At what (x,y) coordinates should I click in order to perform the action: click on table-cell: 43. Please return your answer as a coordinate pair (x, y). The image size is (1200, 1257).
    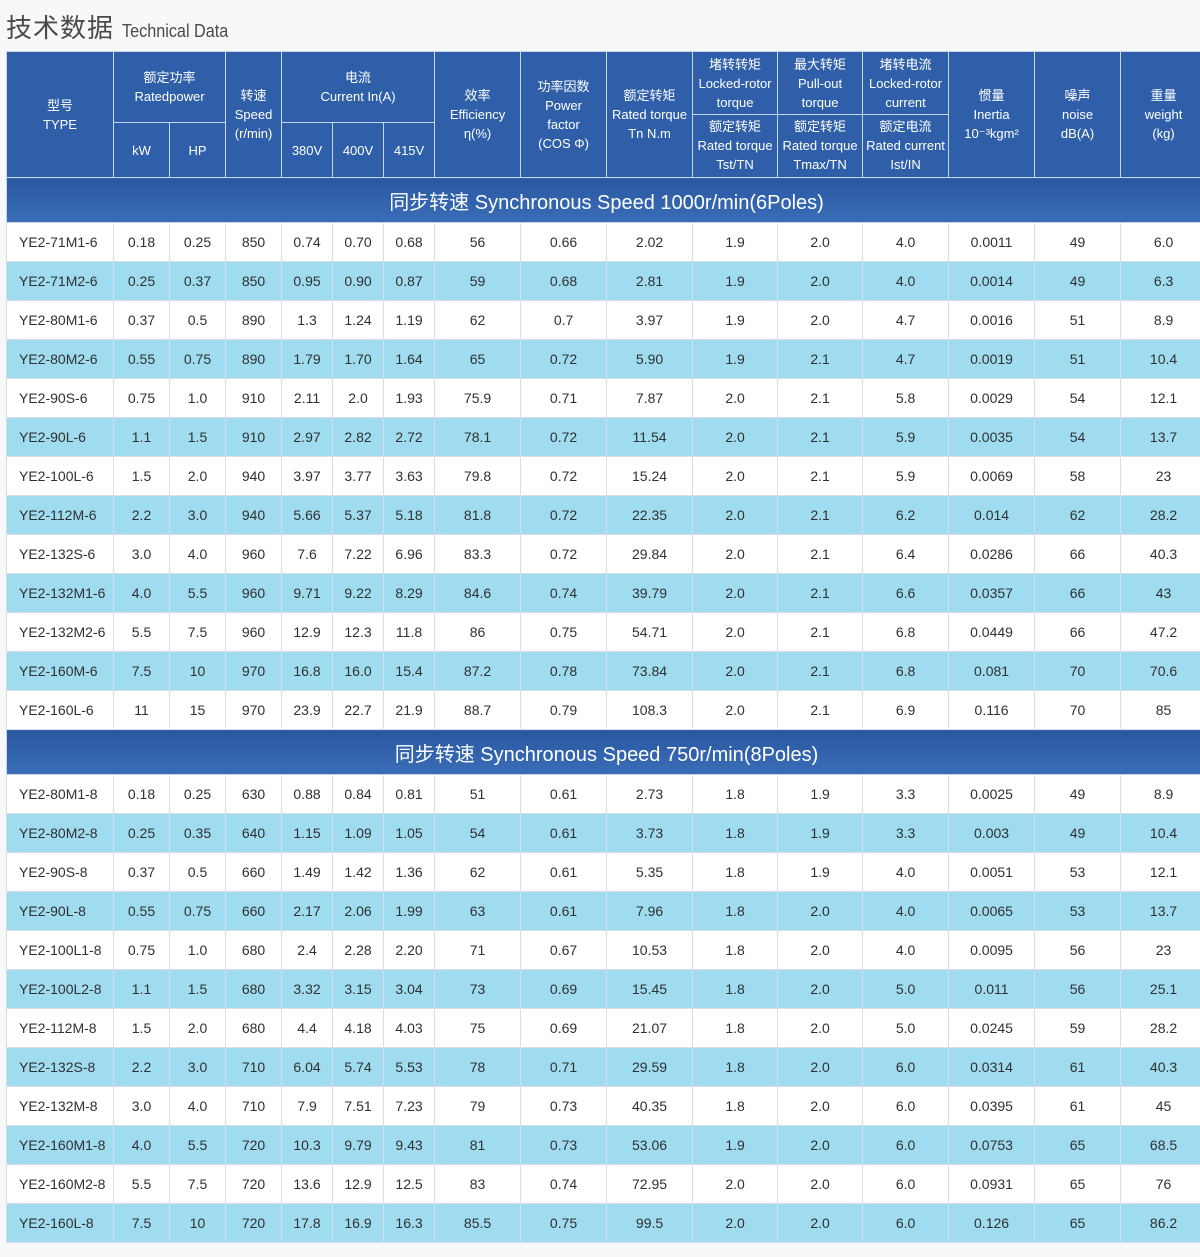
    Looking at the image, I should click on (1160, 593).